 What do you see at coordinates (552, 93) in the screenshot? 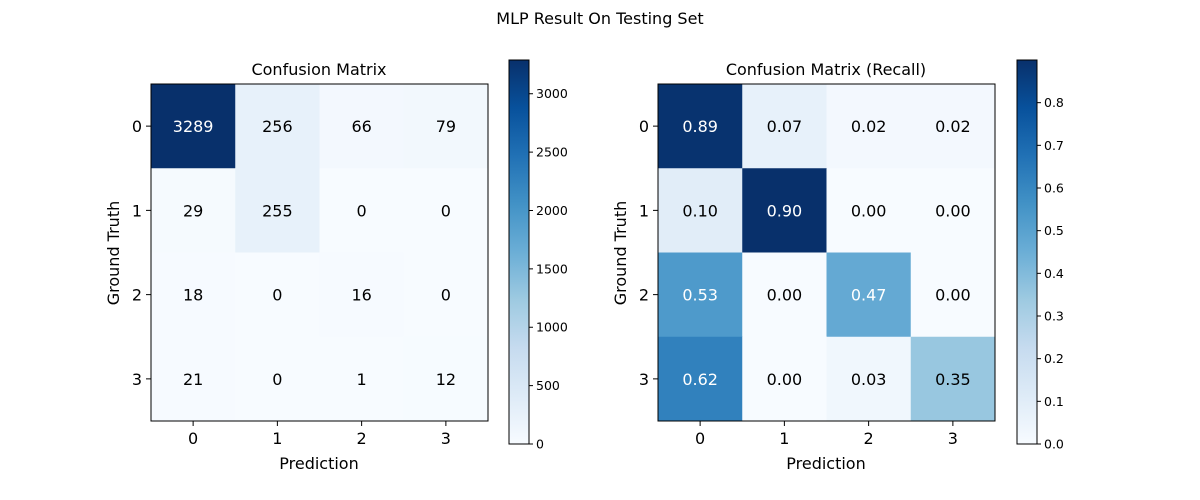
I see `colorbar-tick-label: 3000` at bounding box center [552, 93].